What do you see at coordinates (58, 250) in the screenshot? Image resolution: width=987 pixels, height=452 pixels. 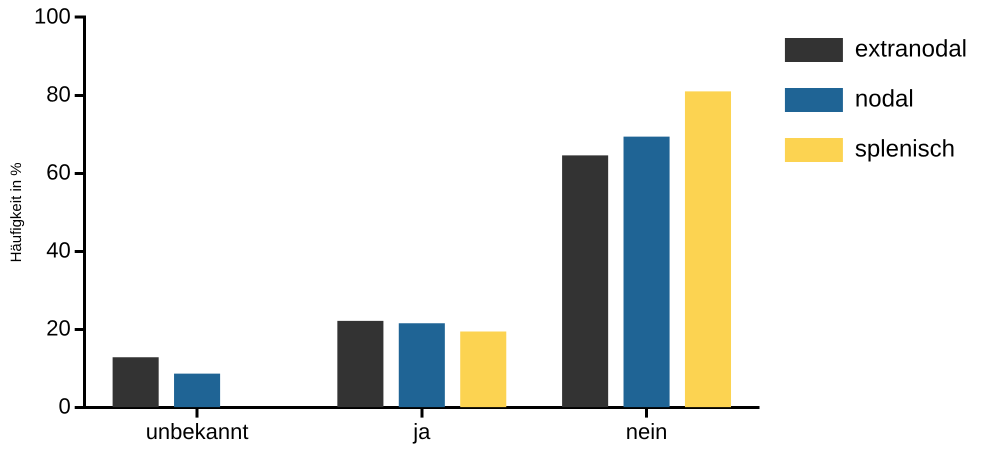 I see `y-tick-label: 40` at bounding box center [58, 250].